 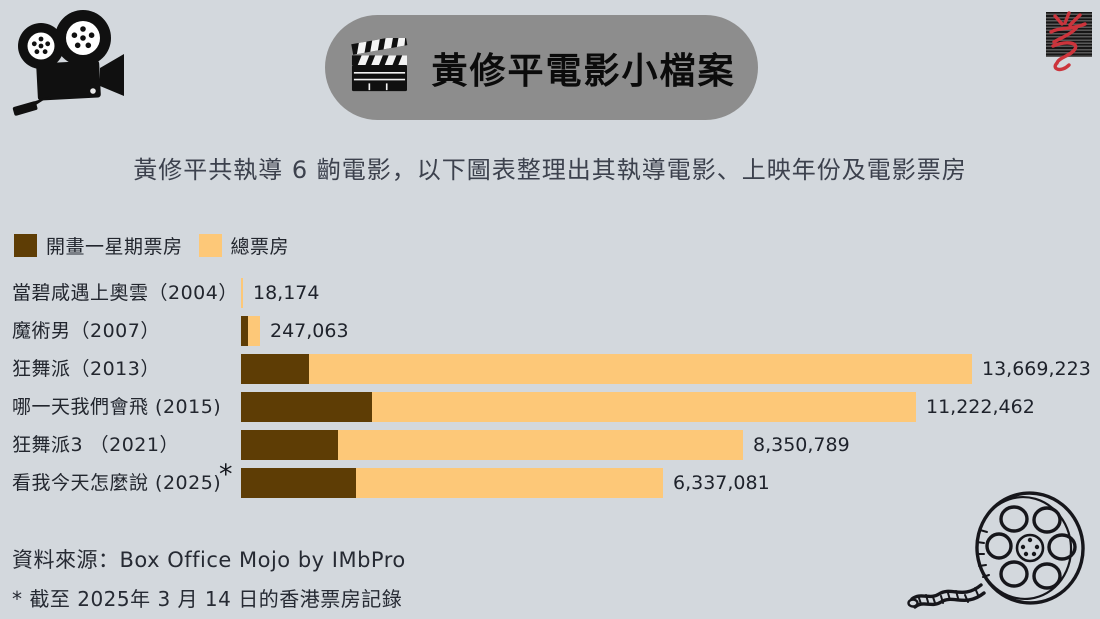 What do you see at coordinates (550, 170) in the screenshot?
I see `subtitle: 黃修平共執導 6 齣電影，以下圖表整理出其執導電影、上映年份及電影票房` at bounding box center [550, 170].